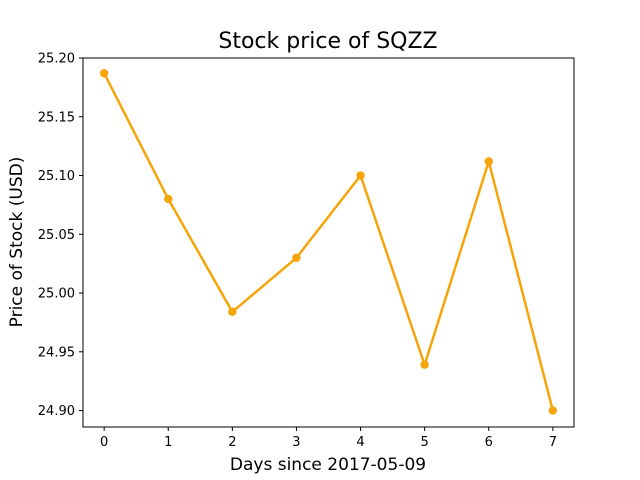 Image resolution: width=640 pixels, height=480 pixels. I want to click on x-tick-label: 6, so click(489, 442).